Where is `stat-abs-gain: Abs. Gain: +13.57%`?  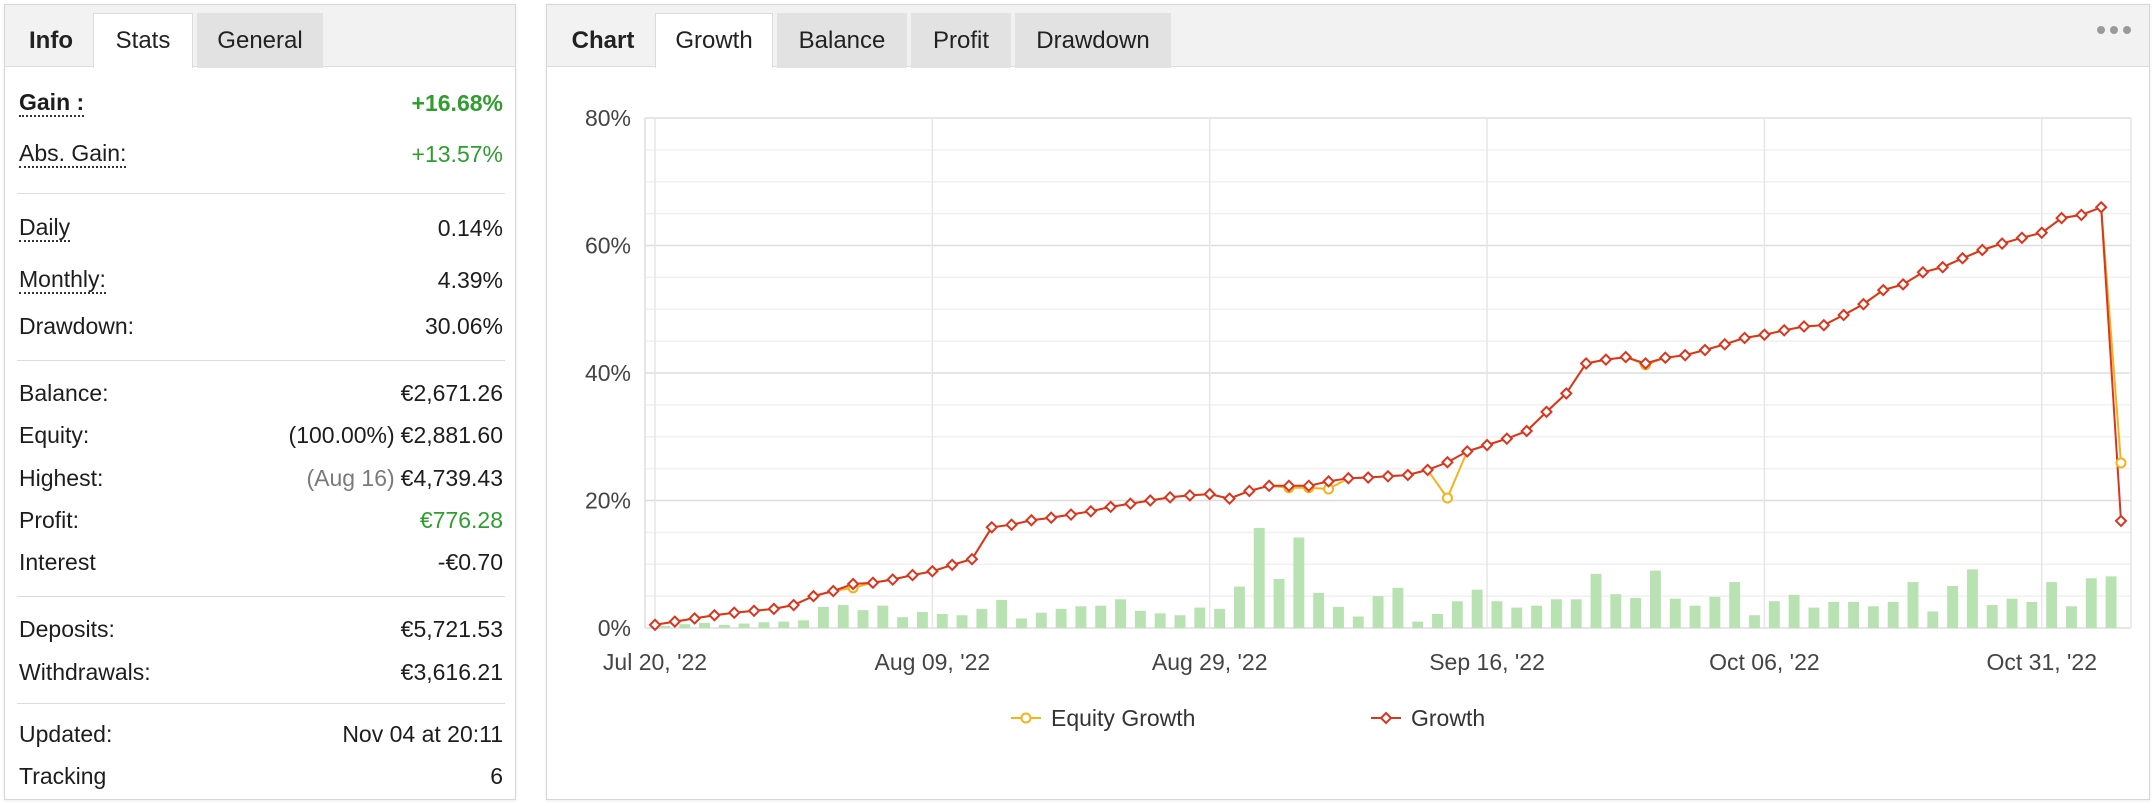 stat-abs-gain: Abs. Gain: +13.57% is located at coordinates (261, 154).